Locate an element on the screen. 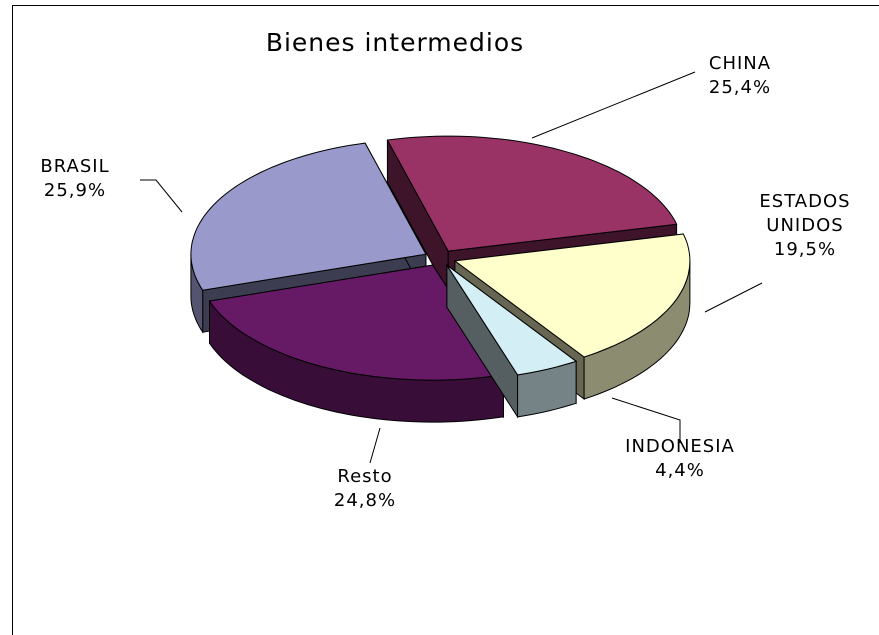 The height and width of the screenshot is (635, 879). slice-label: BRASIL 25,9% is located at coordinates (75, 179).